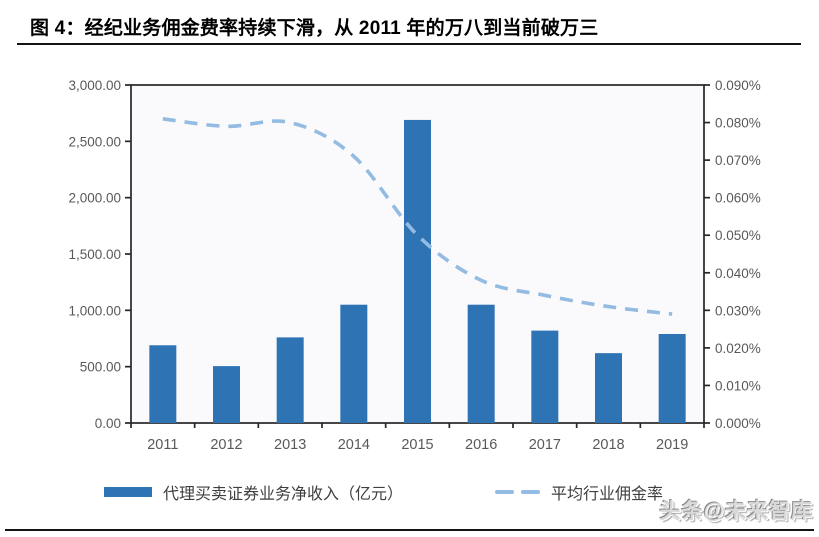 Image resolution: width=819 pixels, height=537 pixels. Describe the element at coordinates (481, 363) in the screenshot. I see `bar-2016` at that location.